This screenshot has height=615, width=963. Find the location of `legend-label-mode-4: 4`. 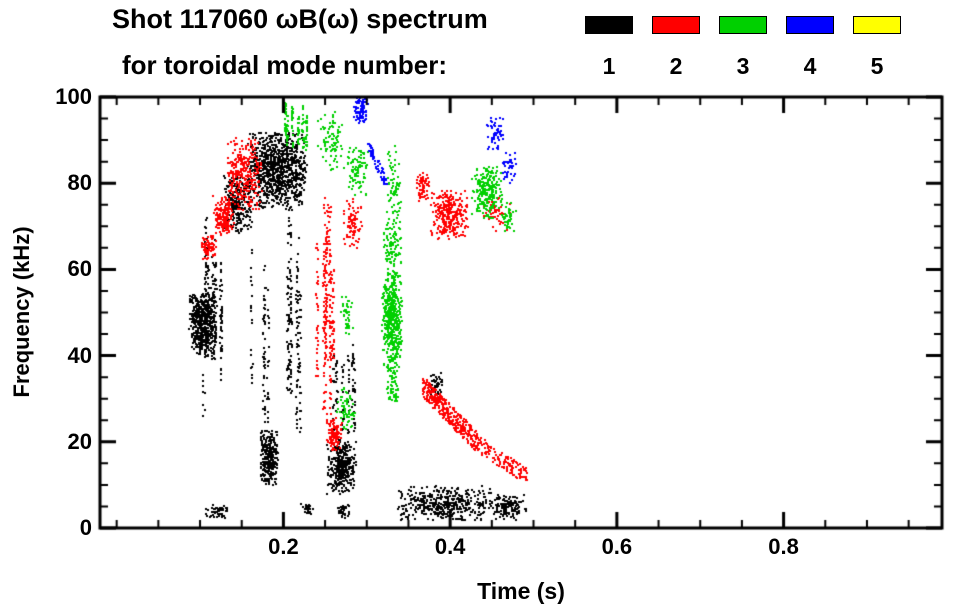

legend-label-mode-4: 4 is located at coordinates (810, 66).